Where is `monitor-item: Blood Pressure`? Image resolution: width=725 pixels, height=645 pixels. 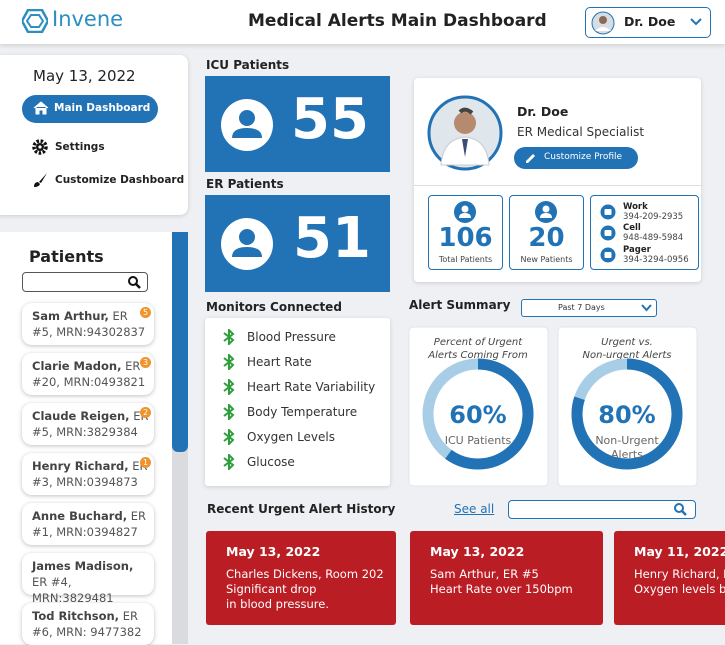 monitor-item: Blood Pressure is located at coordinates (291, 337).